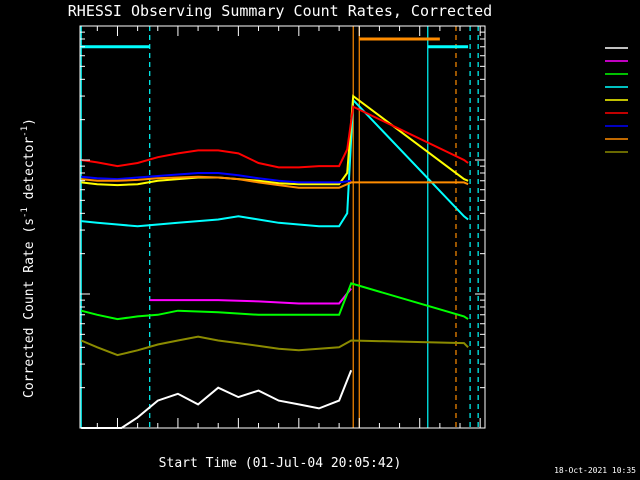 The height and width of the screenshot is (480, 640). I want to click on footer-timestamp: 18-Oct-2021 10:35, so click(595, 470).